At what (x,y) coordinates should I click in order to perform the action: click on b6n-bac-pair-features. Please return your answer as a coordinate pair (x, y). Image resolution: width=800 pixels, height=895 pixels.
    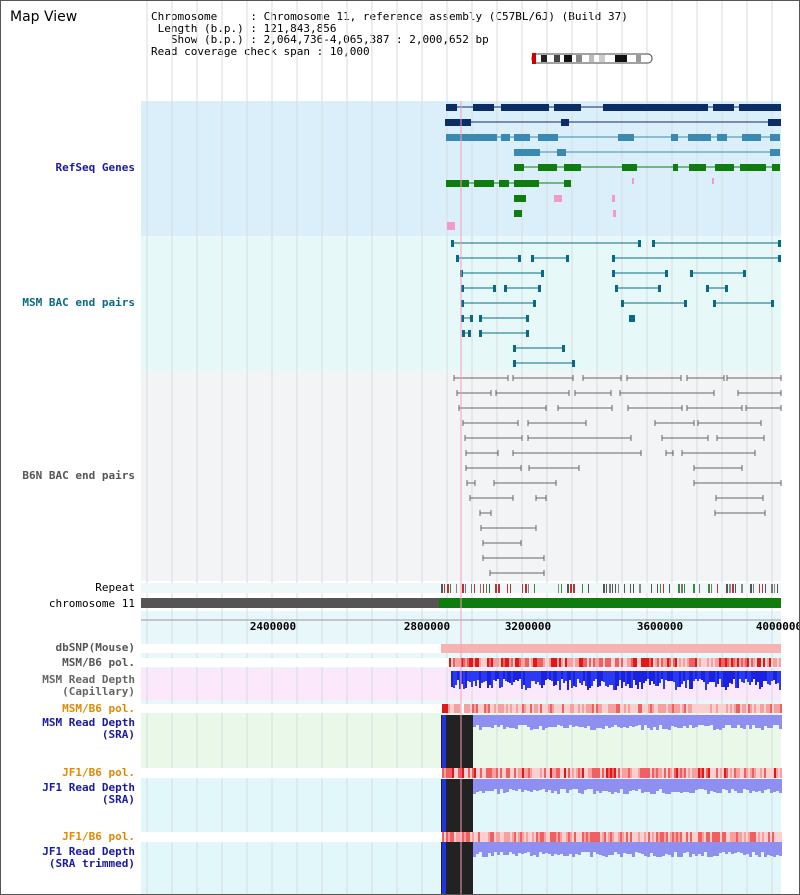
    Looking at the image, I should click on (617, 475).